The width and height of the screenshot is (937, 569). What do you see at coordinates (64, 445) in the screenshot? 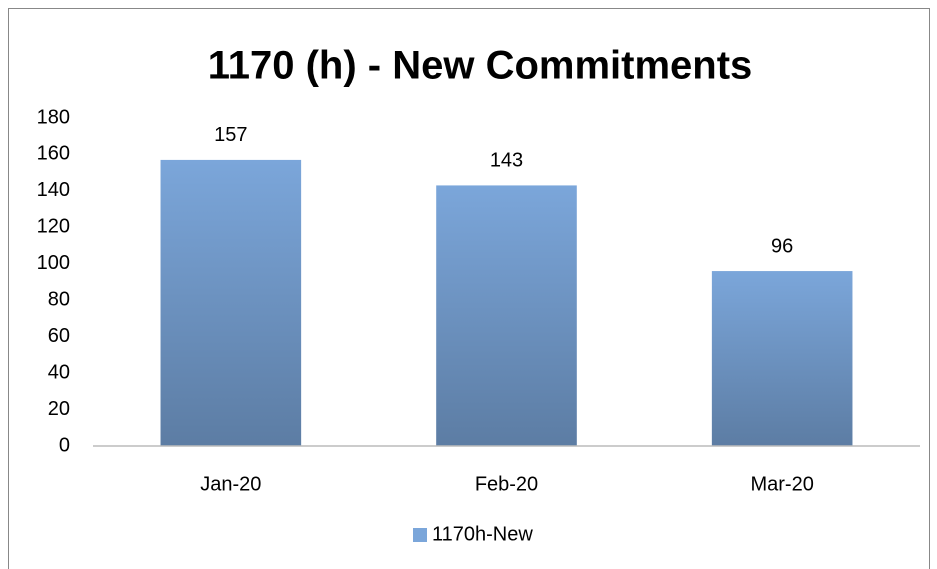
I see `y-tick-label: 0` at bounding box center [64, 445].